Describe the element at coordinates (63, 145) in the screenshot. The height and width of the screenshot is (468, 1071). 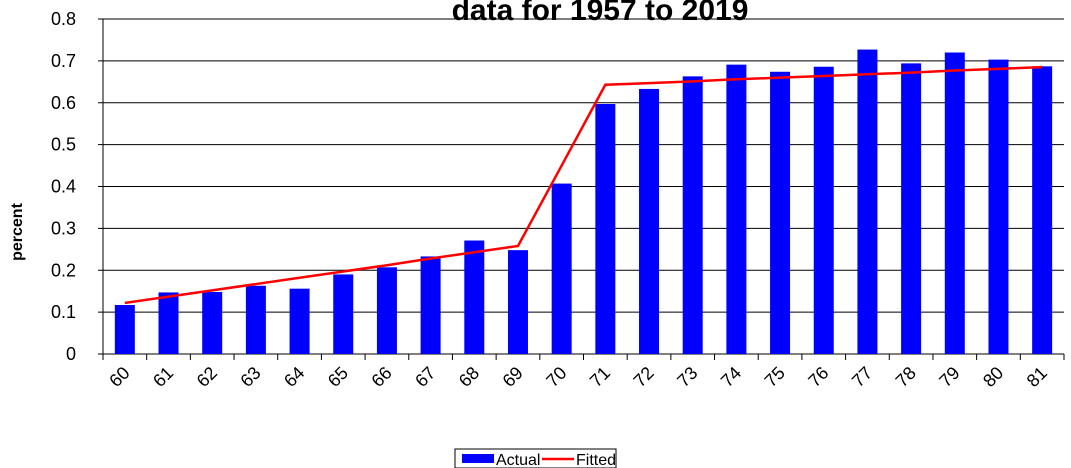
I see `y-tick-label: 0.5` at that location.